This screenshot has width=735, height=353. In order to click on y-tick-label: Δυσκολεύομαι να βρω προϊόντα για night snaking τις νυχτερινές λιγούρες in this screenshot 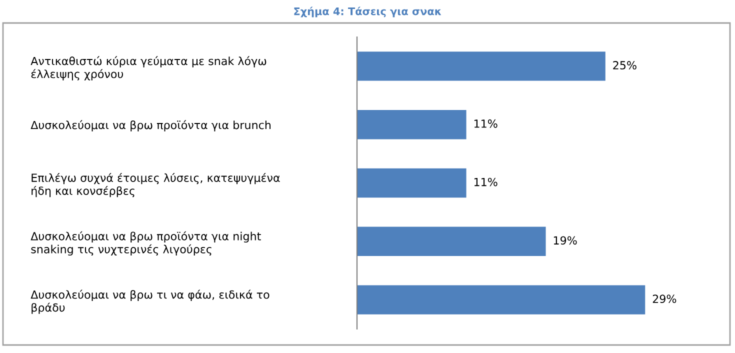, I will do `click(145, 243)`.